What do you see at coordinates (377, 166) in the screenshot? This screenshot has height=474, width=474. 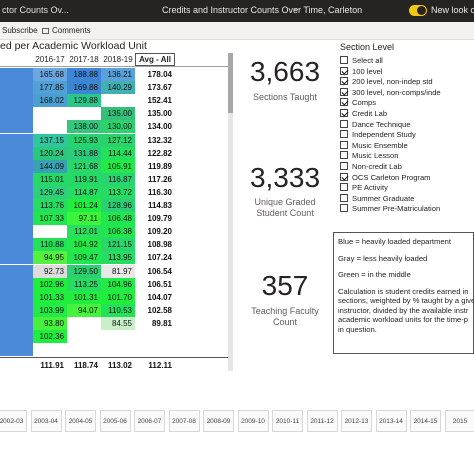 I see `slicer-option-label: Non-credit Lab` at bounding box center [377, 166].